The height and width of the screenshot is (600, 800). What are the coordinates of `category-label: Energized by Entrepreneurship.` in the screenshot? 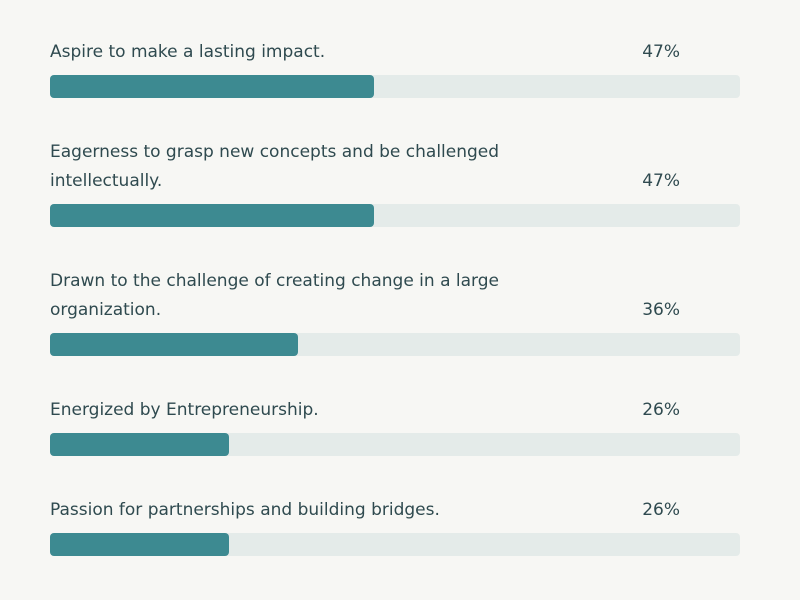 It's located at (184, 410).